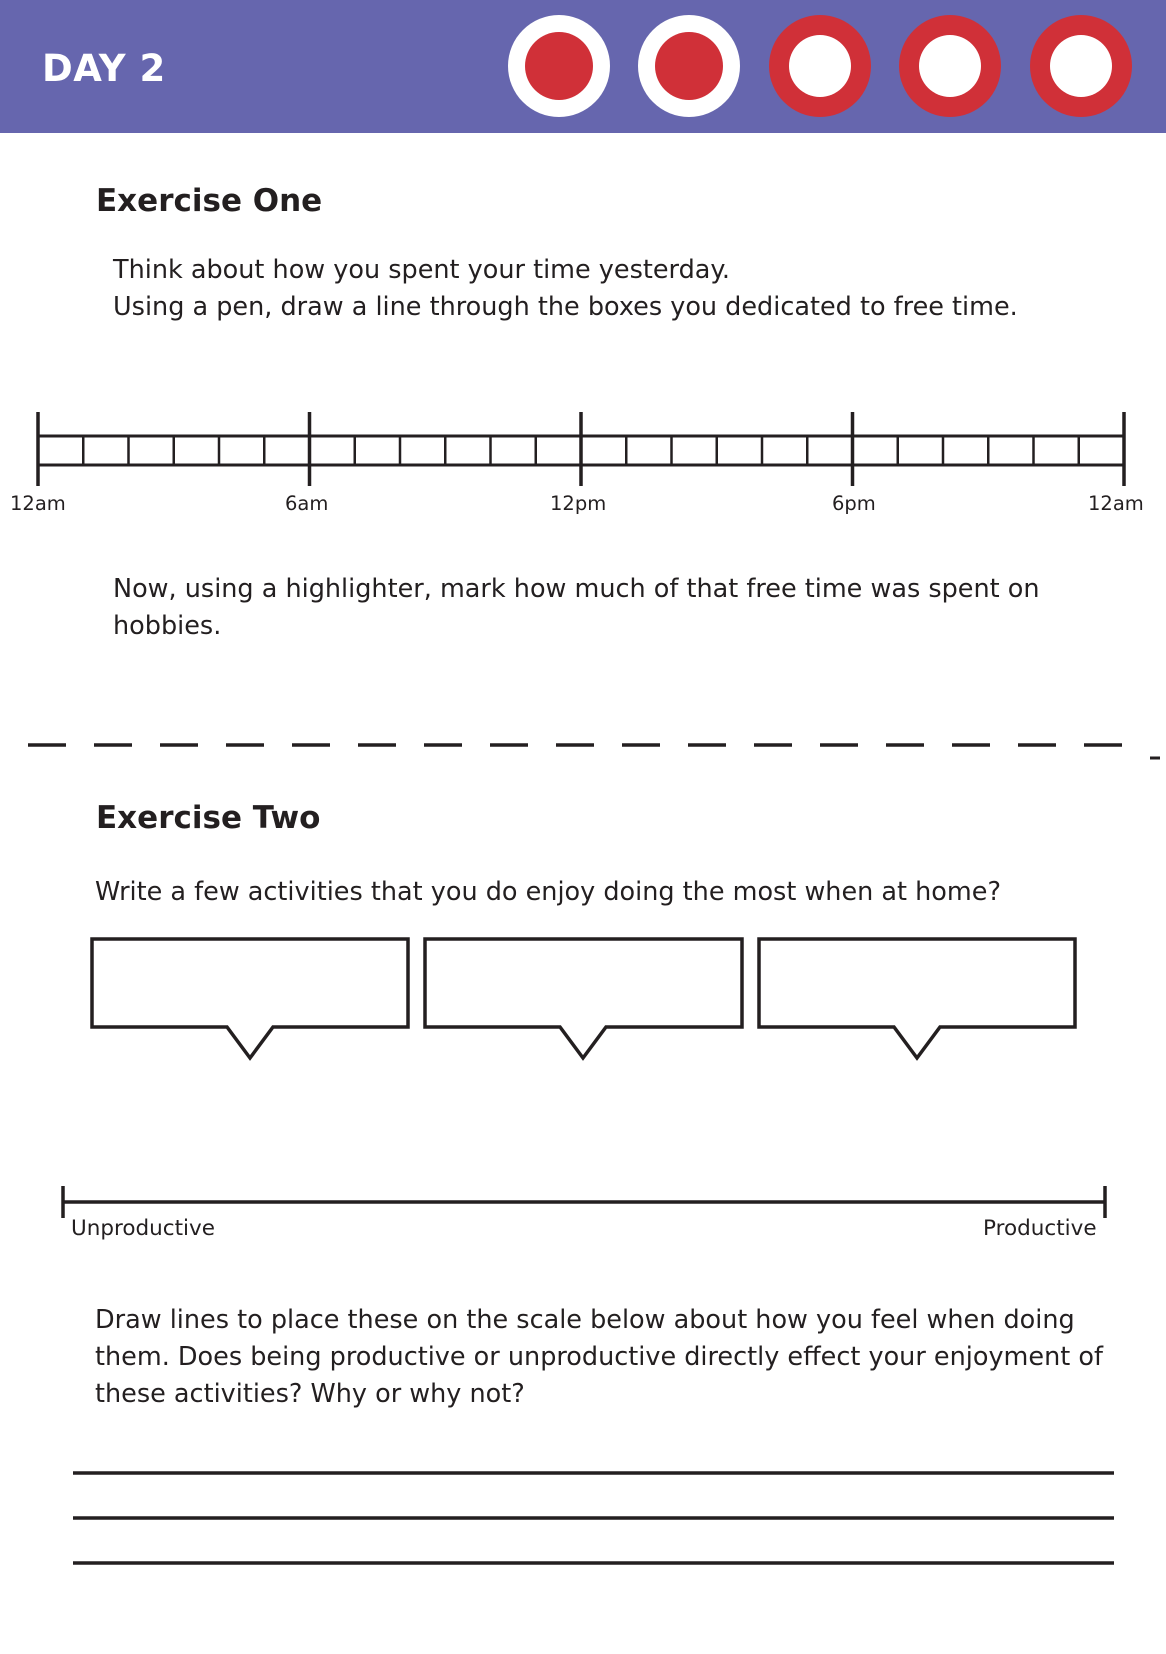 Image resolution: width=1166 pixels, height=1654 pixels. Describe the element at coordinates (143, 1228) in the screenshot. I see `scale-left-label: Unproductive` at that location.